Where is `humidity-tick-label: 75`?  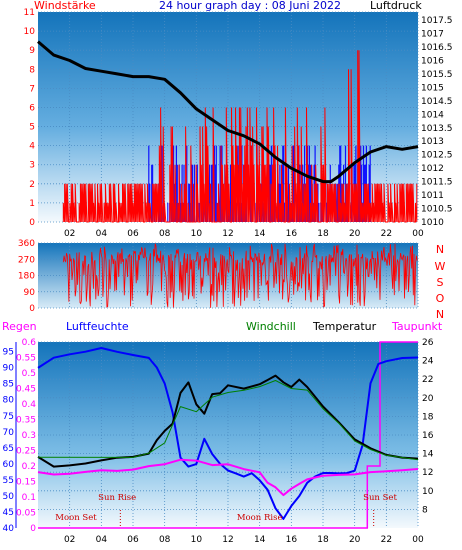
humidity-tick-label: 75 is located at coordinates (8, 417).